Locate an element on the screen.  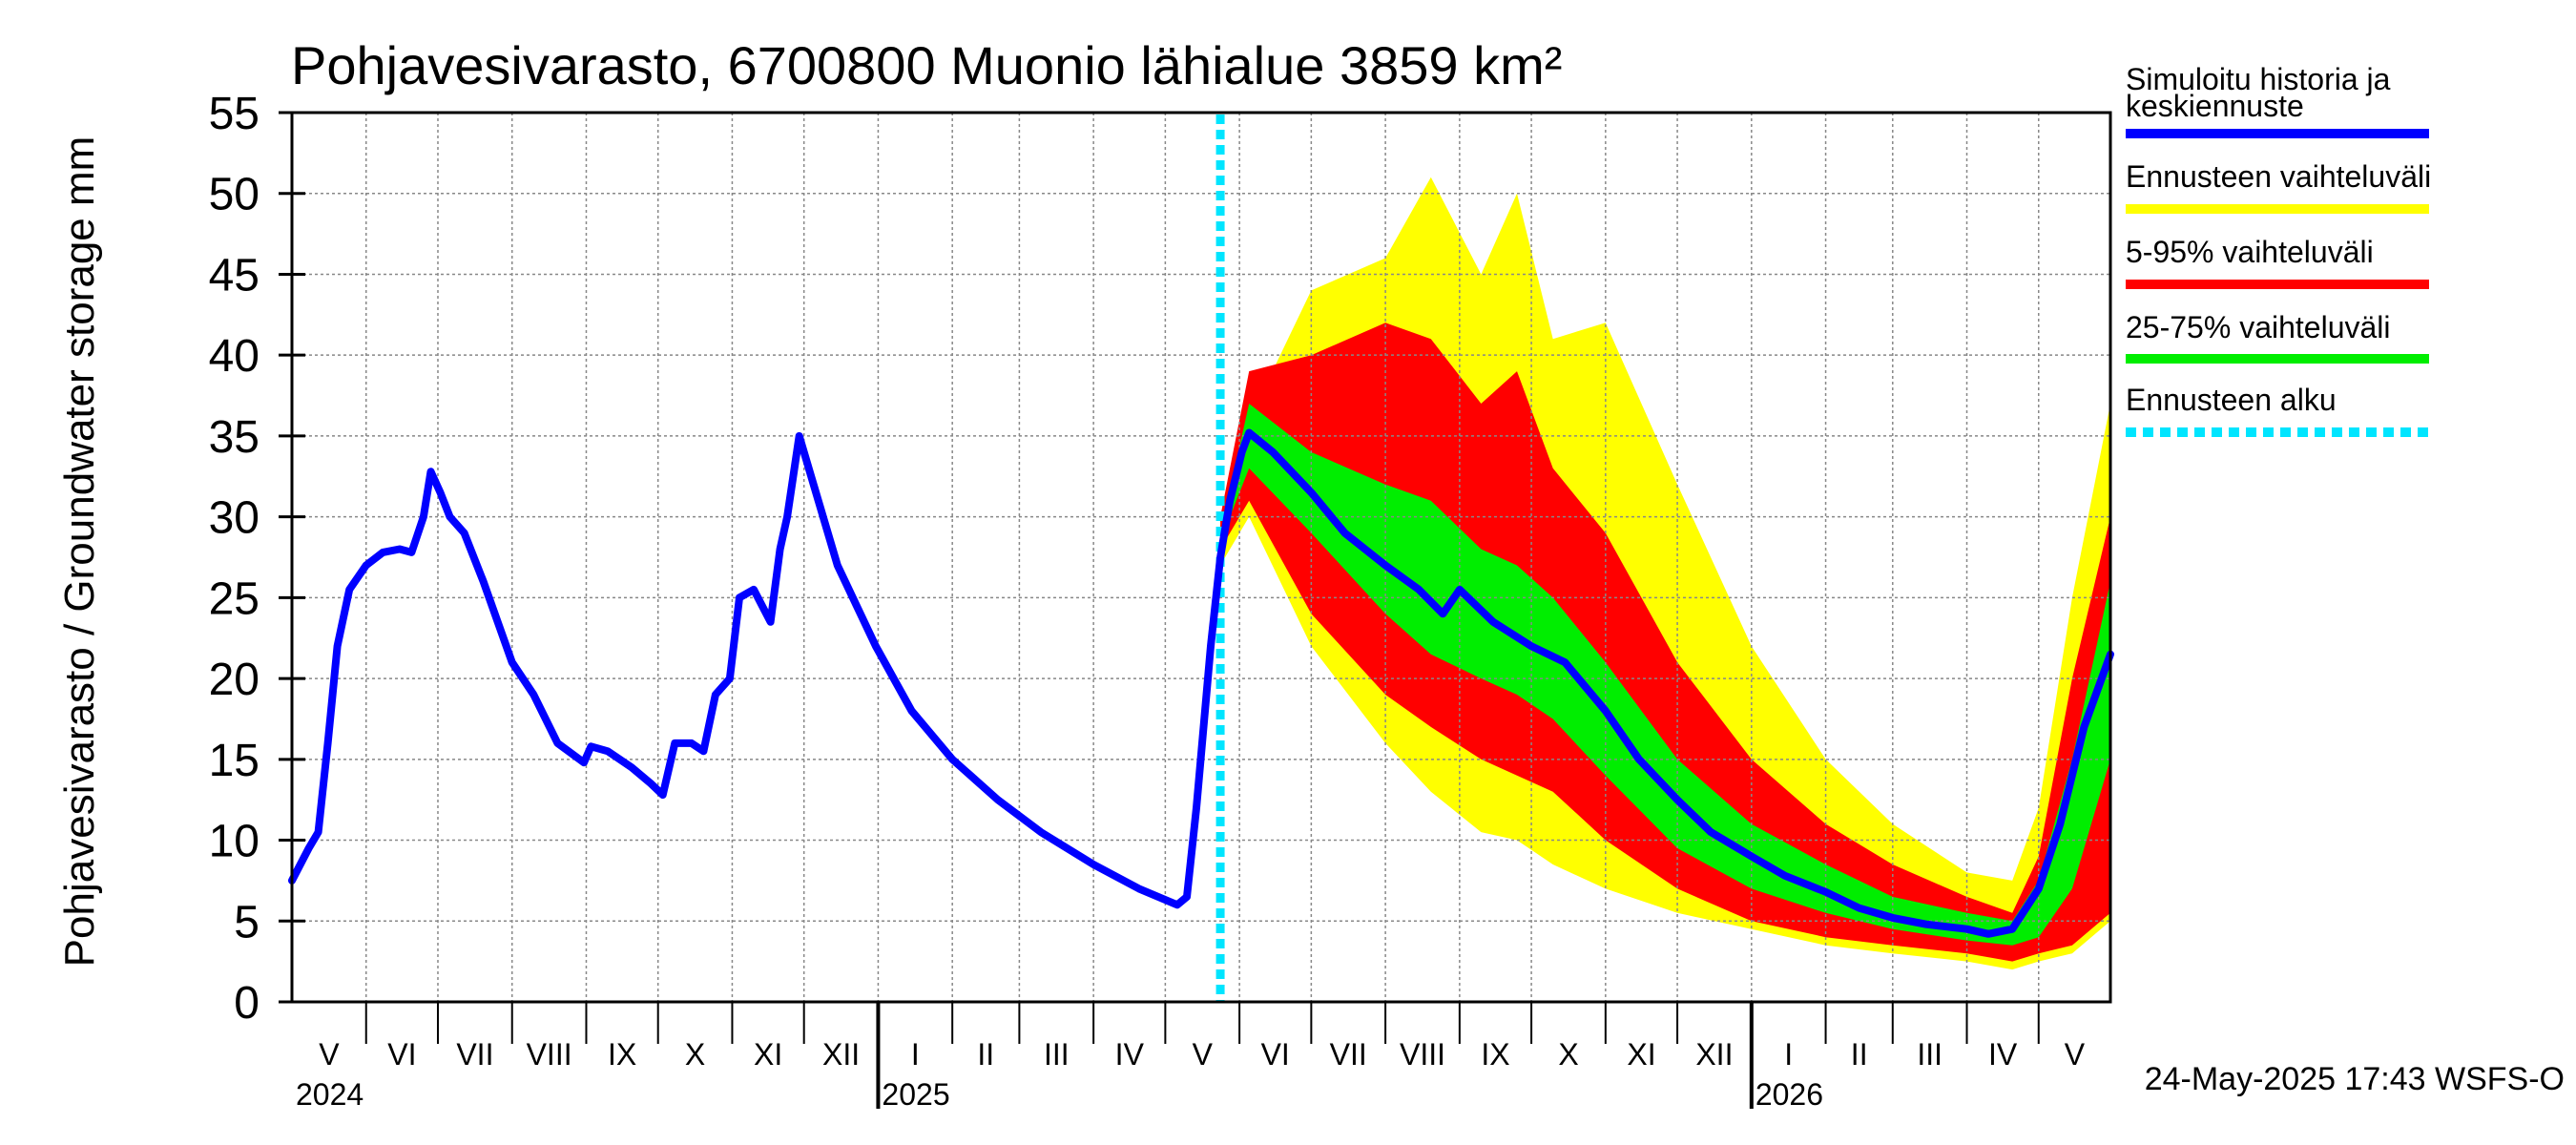
y-tick-label: 35 is located at coordinates (234, 437).